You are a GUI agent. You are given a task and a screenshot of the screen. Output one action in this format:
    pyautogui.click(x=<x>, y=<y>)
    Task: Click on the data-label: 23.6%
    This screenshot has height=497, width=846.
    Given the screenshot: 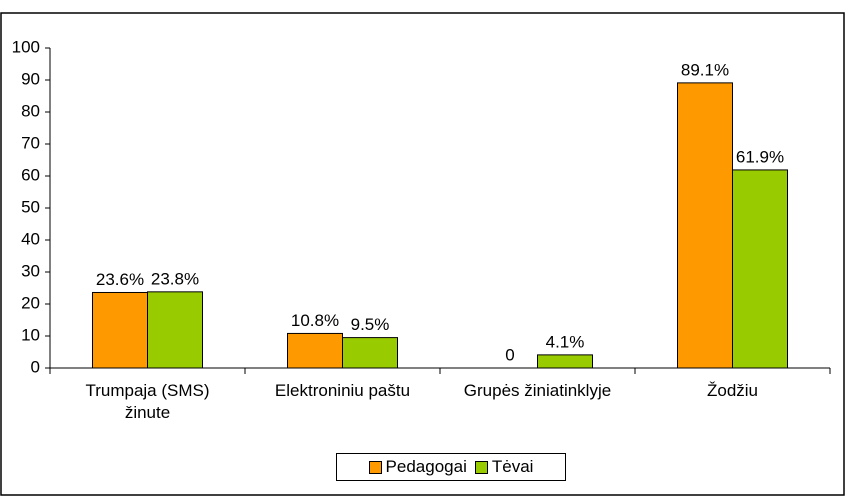 What is the action you would take?
    pyautogui.click(x=120, y=279)
    